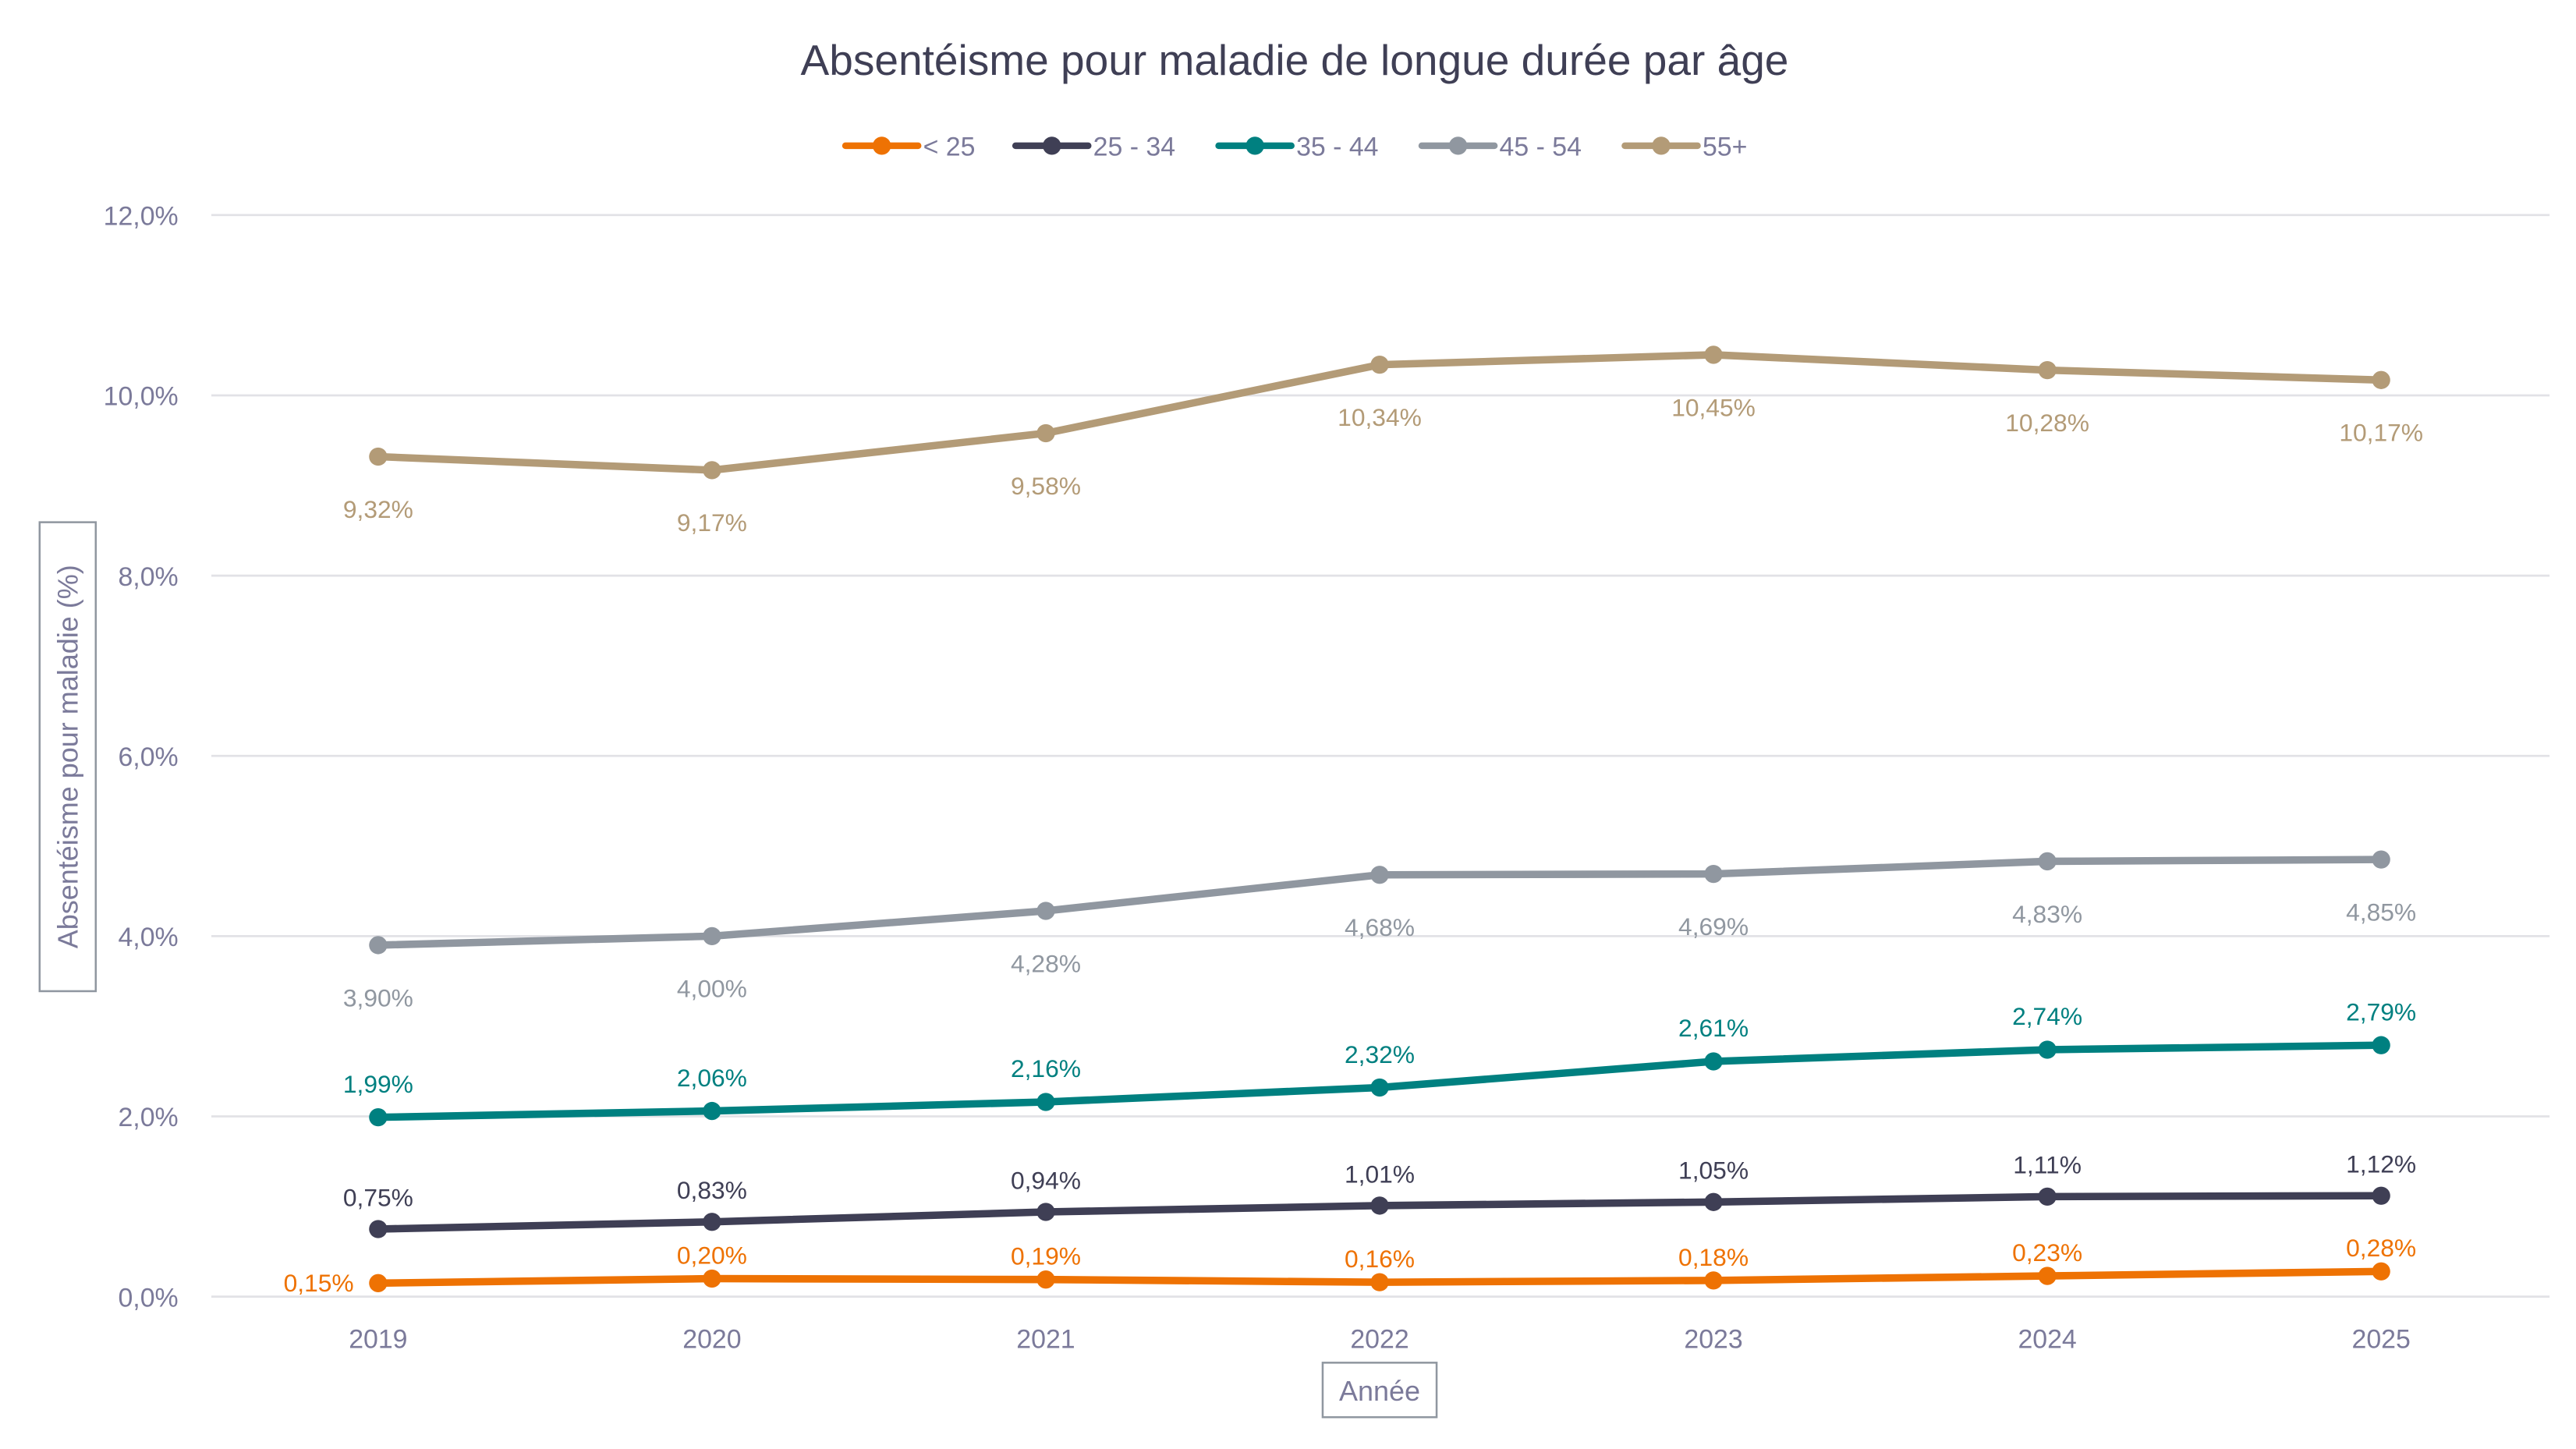  What do you see at coordinates (2381, 1248) in the screenshot?
I see `data-label: 0,28%` at bounding box center [2381, 1248].